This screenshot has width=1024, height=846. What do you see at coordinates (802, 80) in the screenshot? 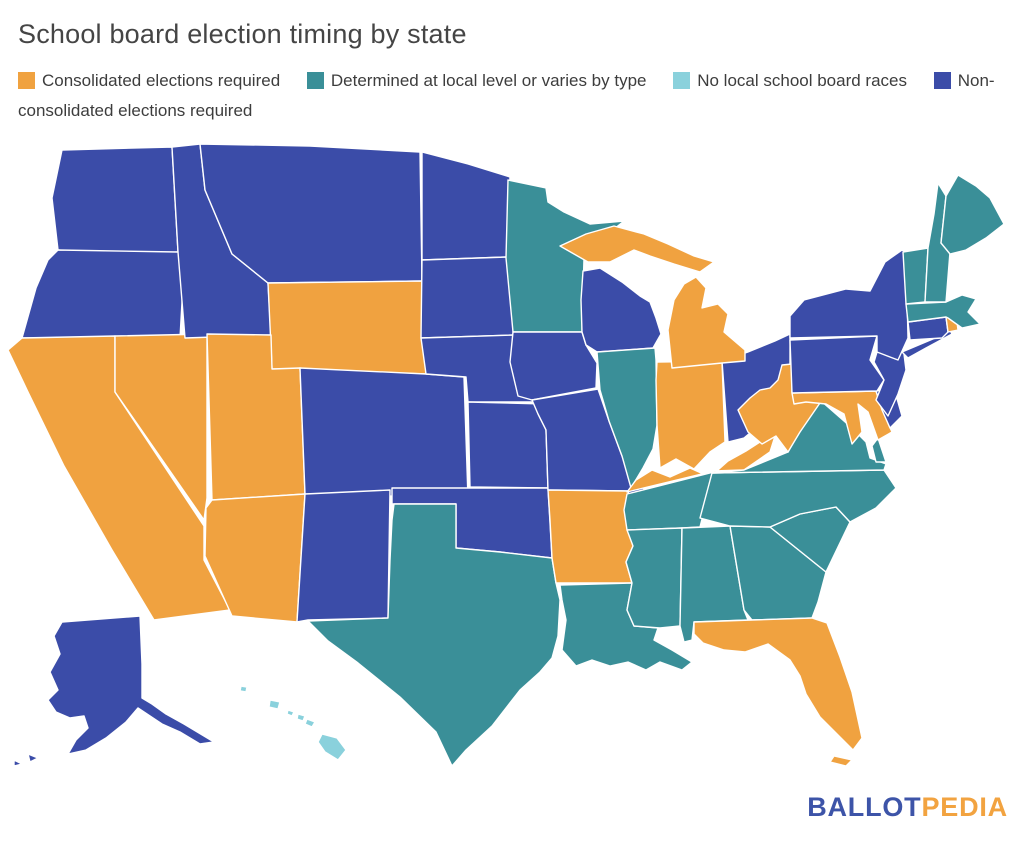
I see `legend-label: No local school board races` at bounding box center [802, 80].